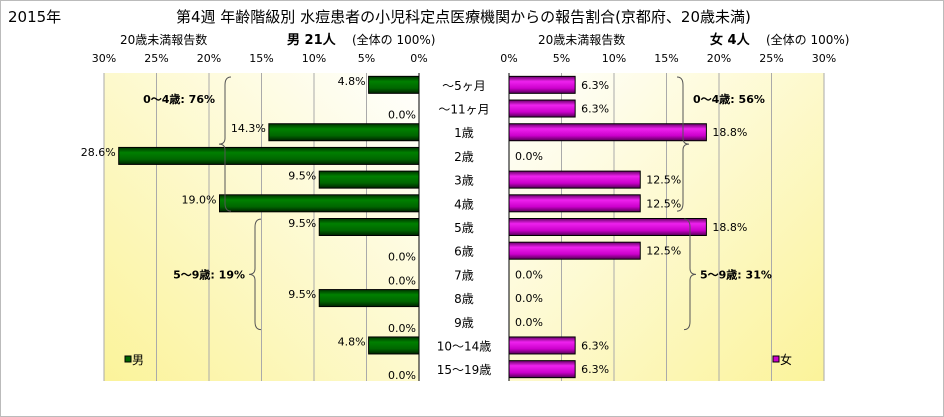 The image size is (944, 417). I want to click on x-tick-label-left: 20%, so click(209, 58).